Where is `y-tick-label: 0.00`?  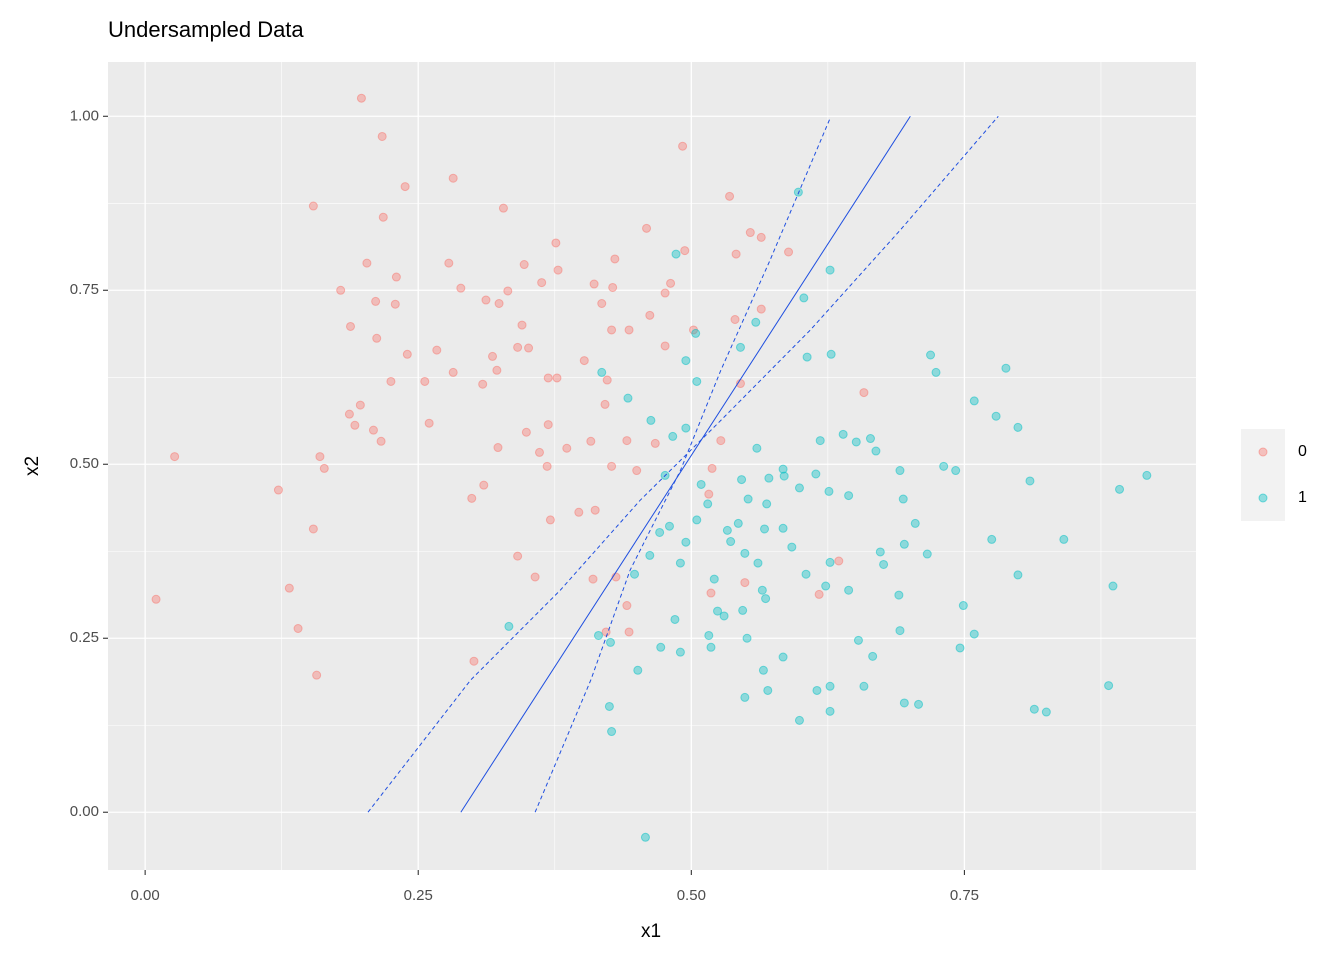
y-tick-label: 0.00 is located at coordinates (84, 811).